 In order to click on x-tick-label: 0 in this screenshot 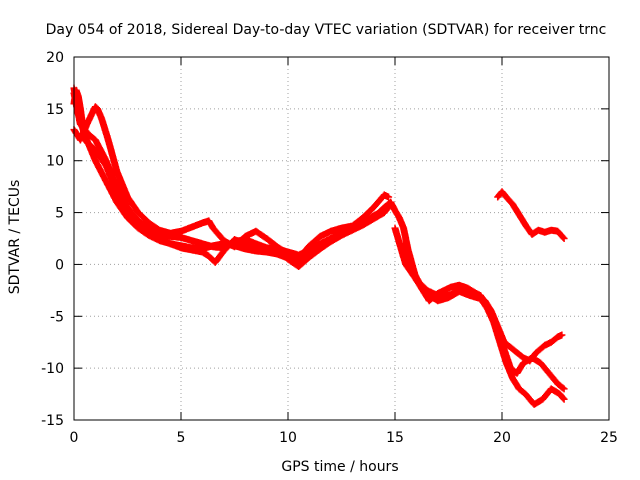, I will do `click(74, 438)`.